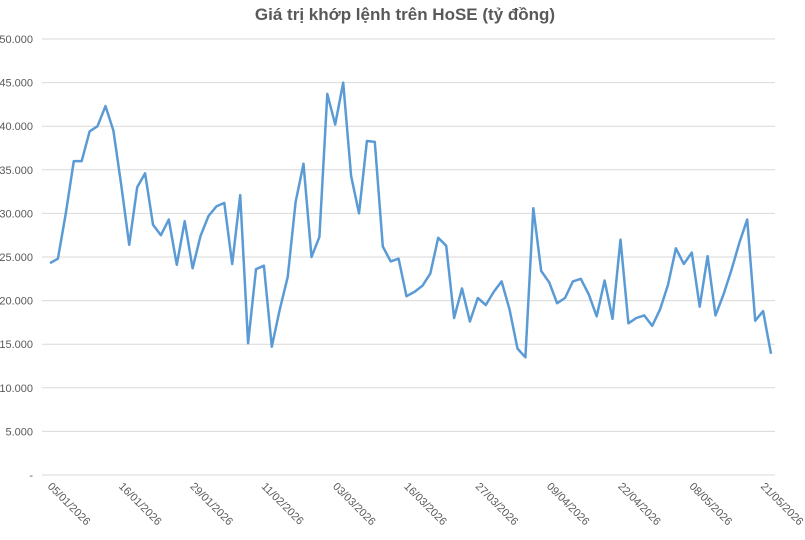 The height and width of the screenshot is (540, 805). What do you see at coordinates (16, 127) in the screenshot?
I see `y-tick-label: 40.000` at bounding box center [16, 127].